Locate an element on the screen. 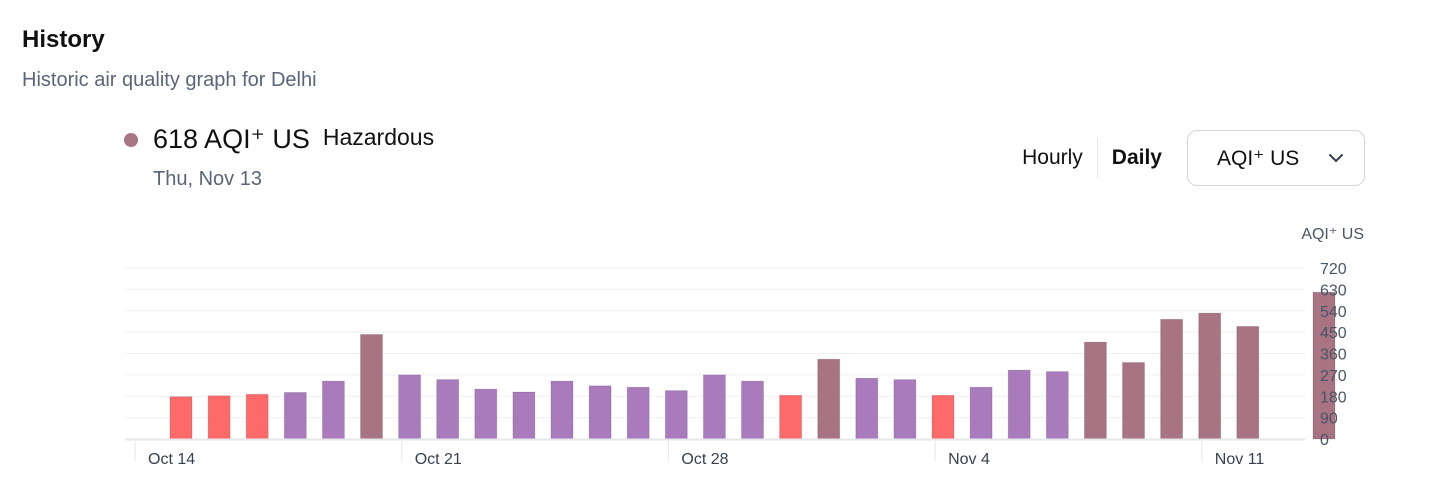 The image size is (1456, 495). metric-select: AQI⁺ US is located at coordinates (1276, 158).